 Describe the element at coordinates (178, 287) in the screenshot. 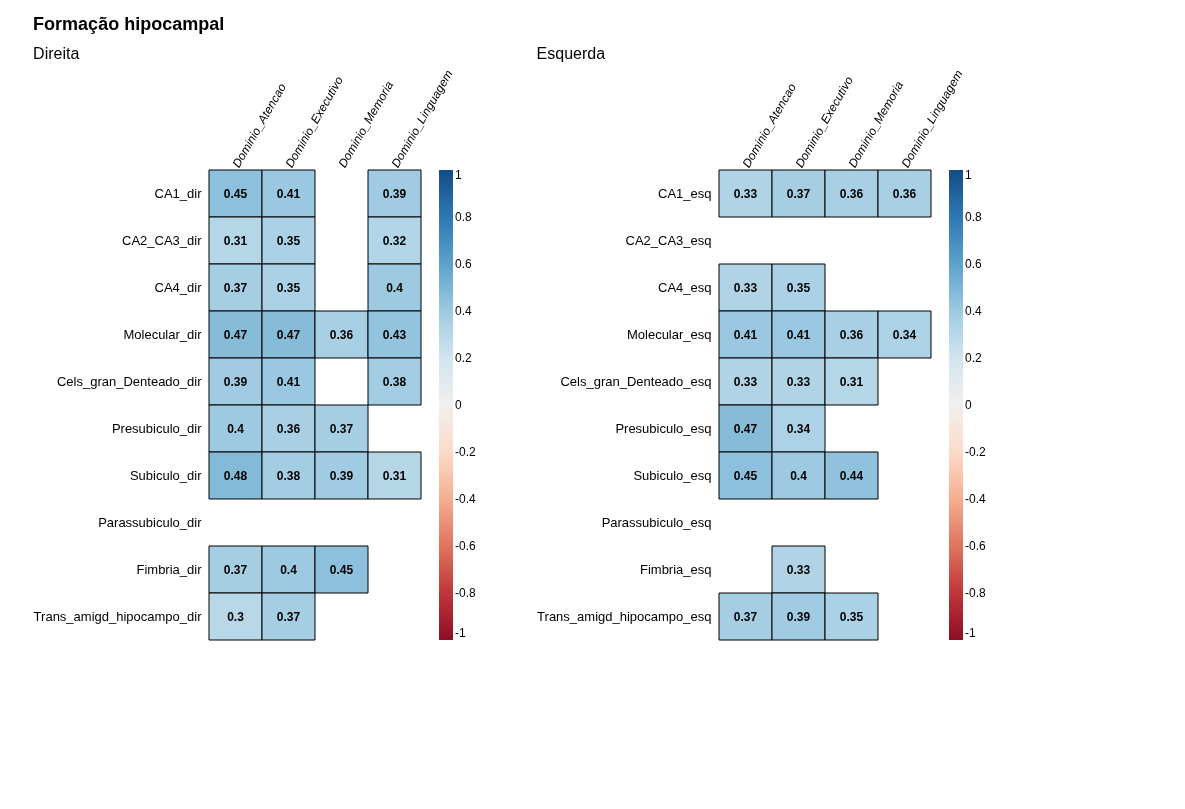

I see `y-tick-label: CA4_dir` at that location.